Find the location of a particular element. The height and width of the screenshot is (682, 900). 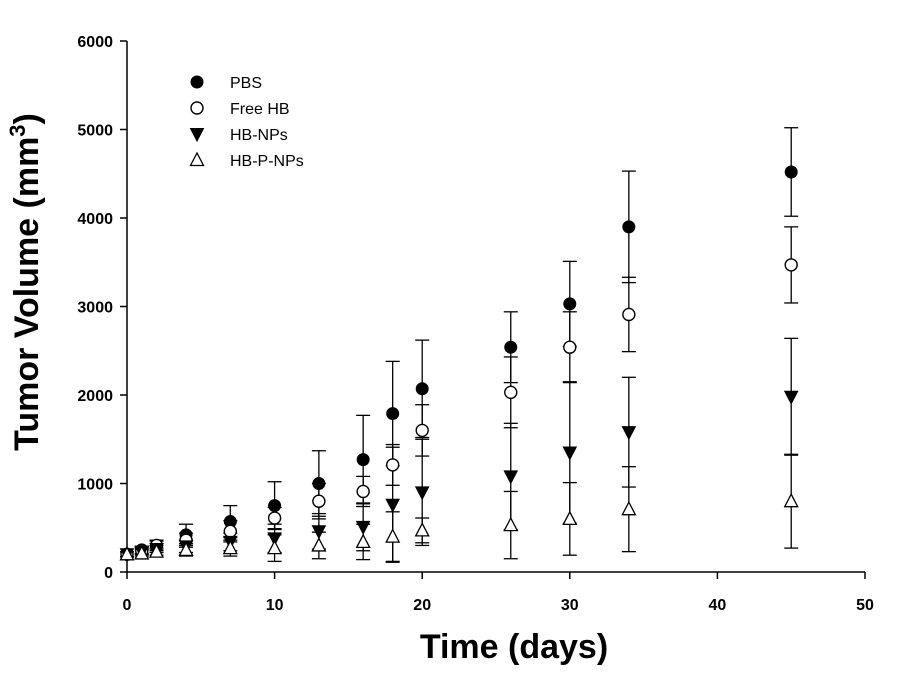

y-tick-label: 3000 is located at coordinates (95, 308).